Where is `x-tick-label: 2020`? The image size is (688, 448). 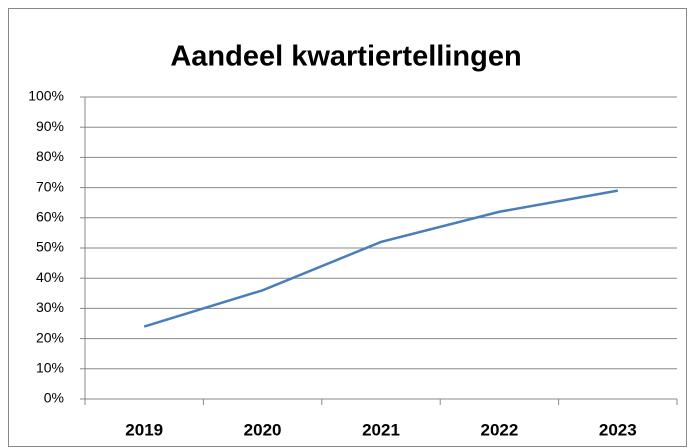
x-tick-label: 2020 is located at coordinates (263, 429).